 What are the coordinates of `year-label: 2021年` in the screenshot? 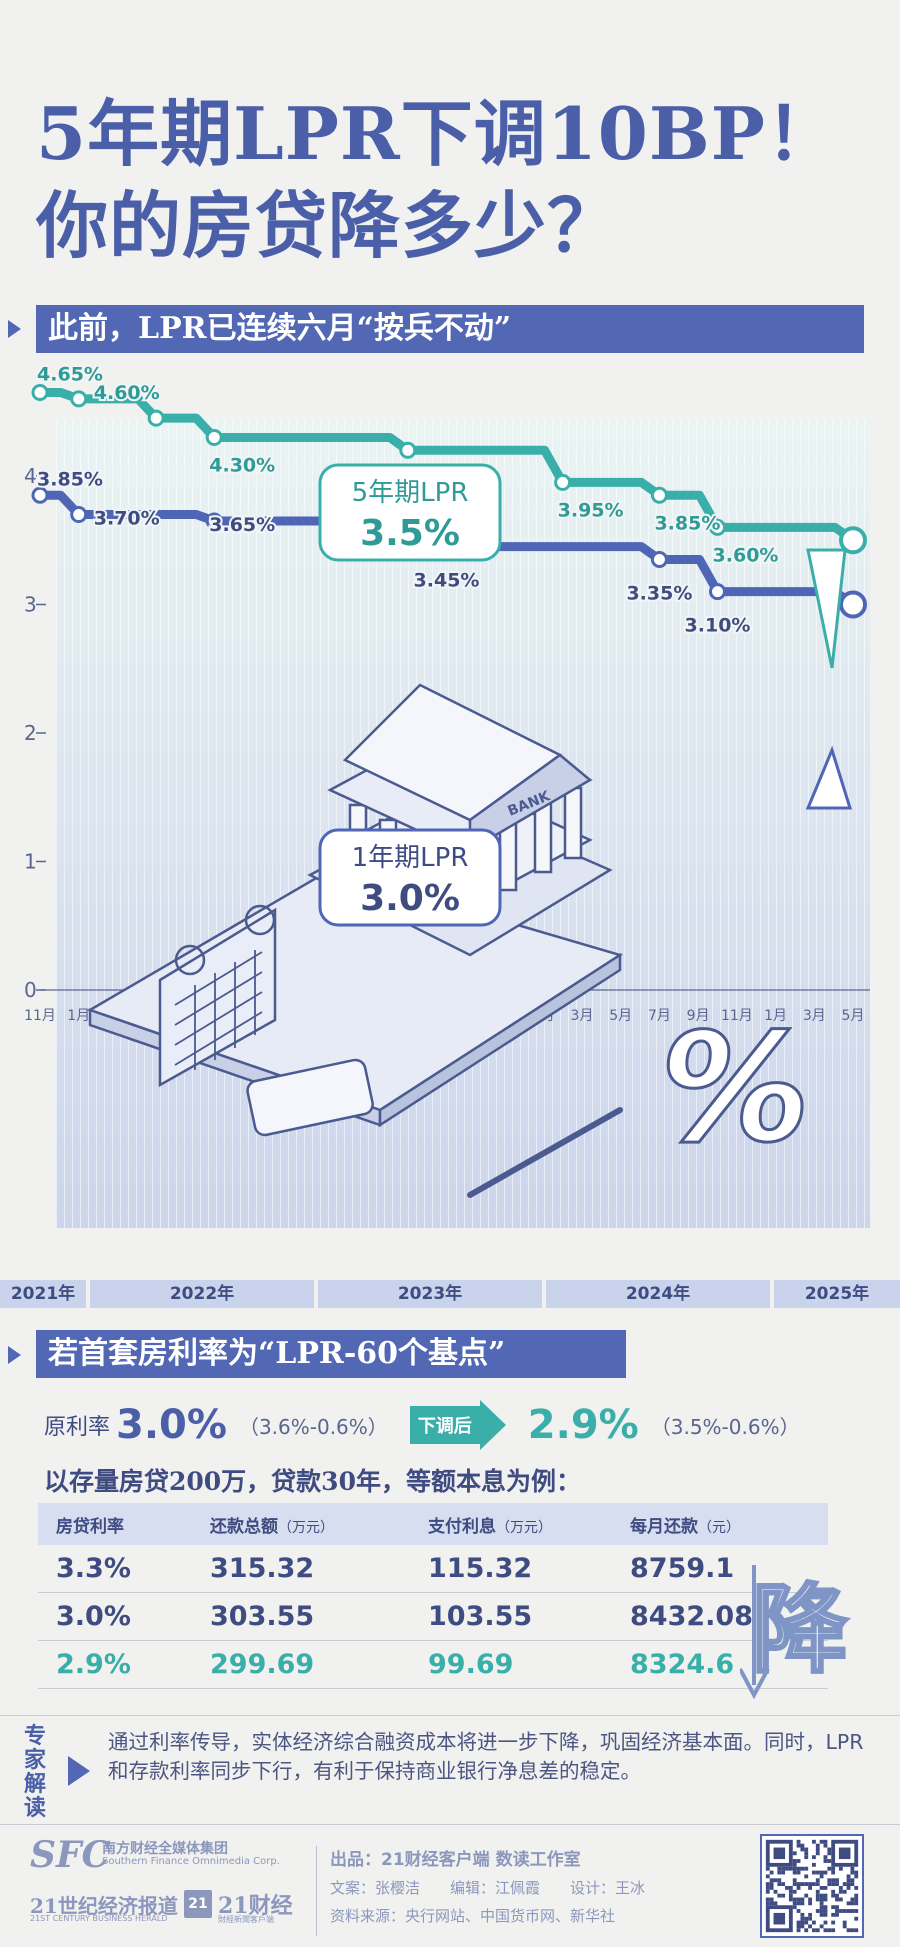 It's located at (43, 1294).